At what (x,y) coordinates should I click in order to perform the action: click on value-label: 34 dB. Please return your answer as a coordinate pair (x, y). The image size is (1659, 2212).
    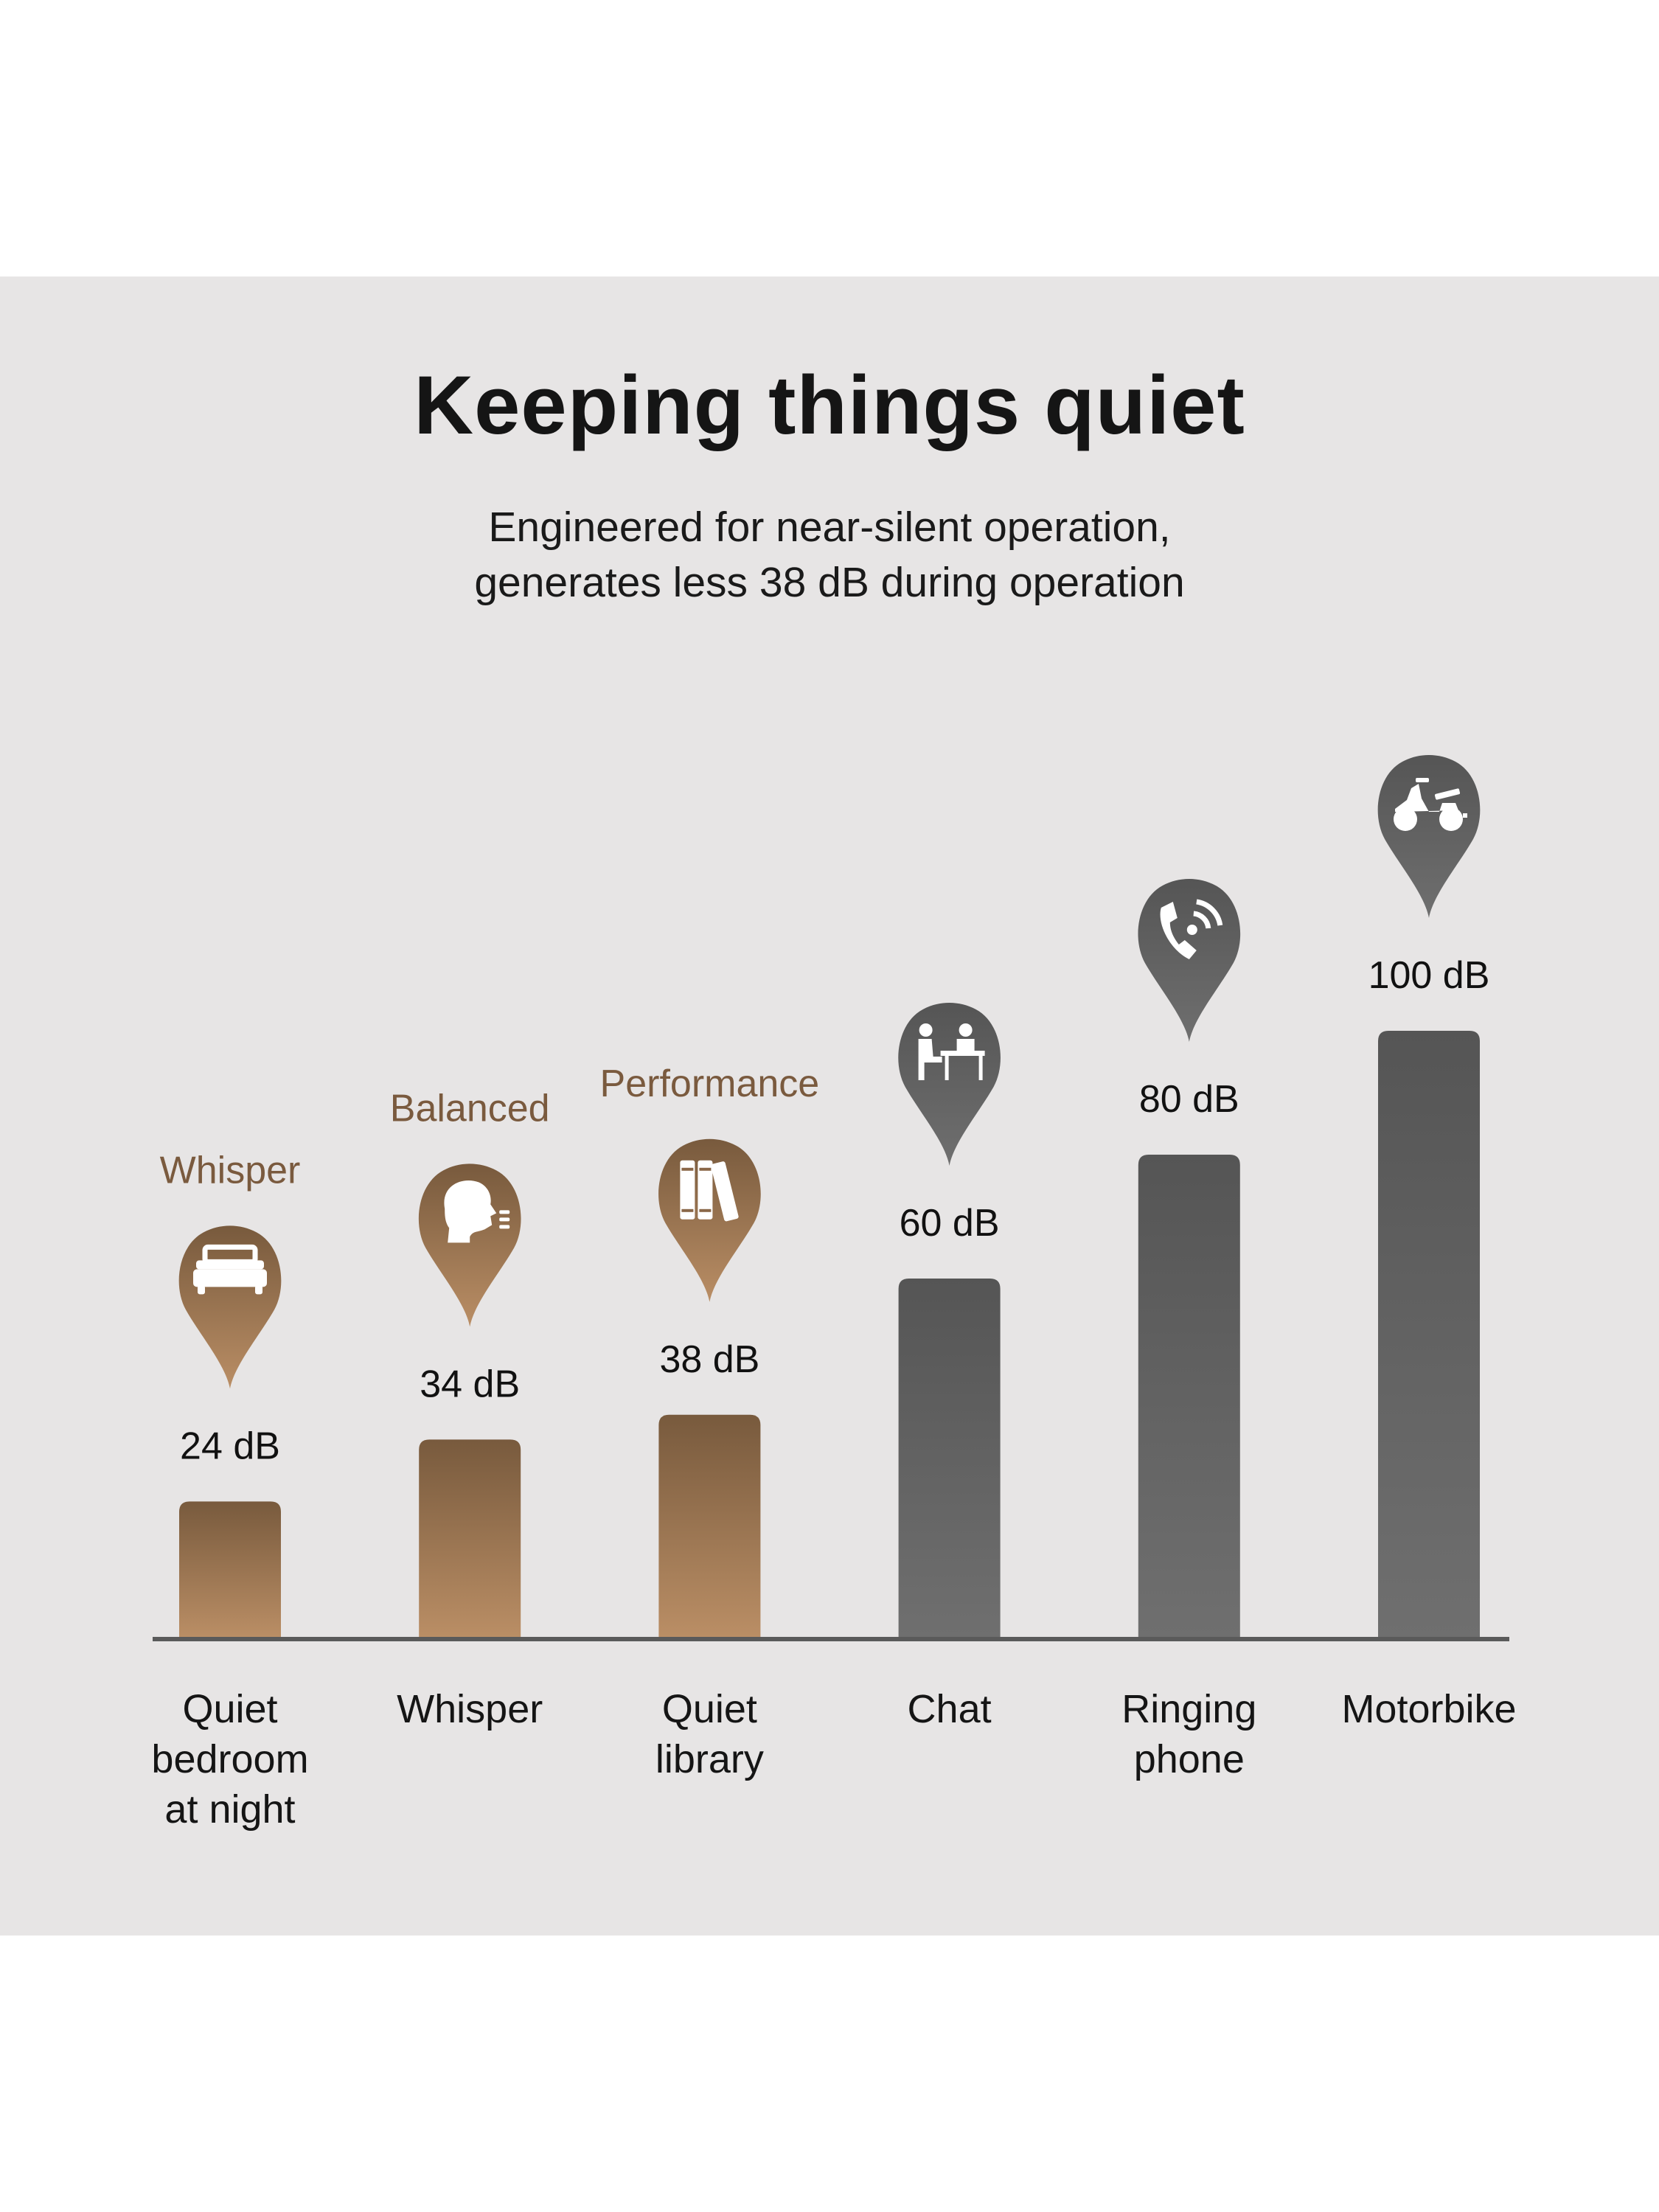
    Looking at the image, I should click on (470, 1384).